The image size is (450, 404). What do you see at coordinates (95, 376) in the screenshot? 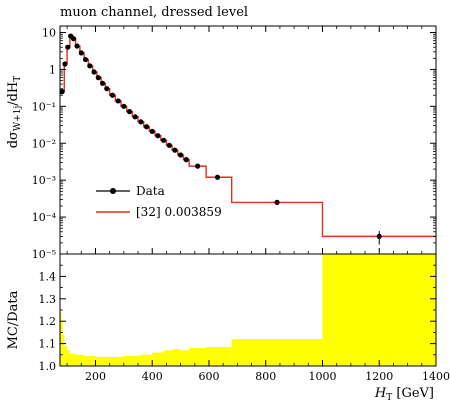
I see `x-tick-label: 200` at bounding box center [95, 376].